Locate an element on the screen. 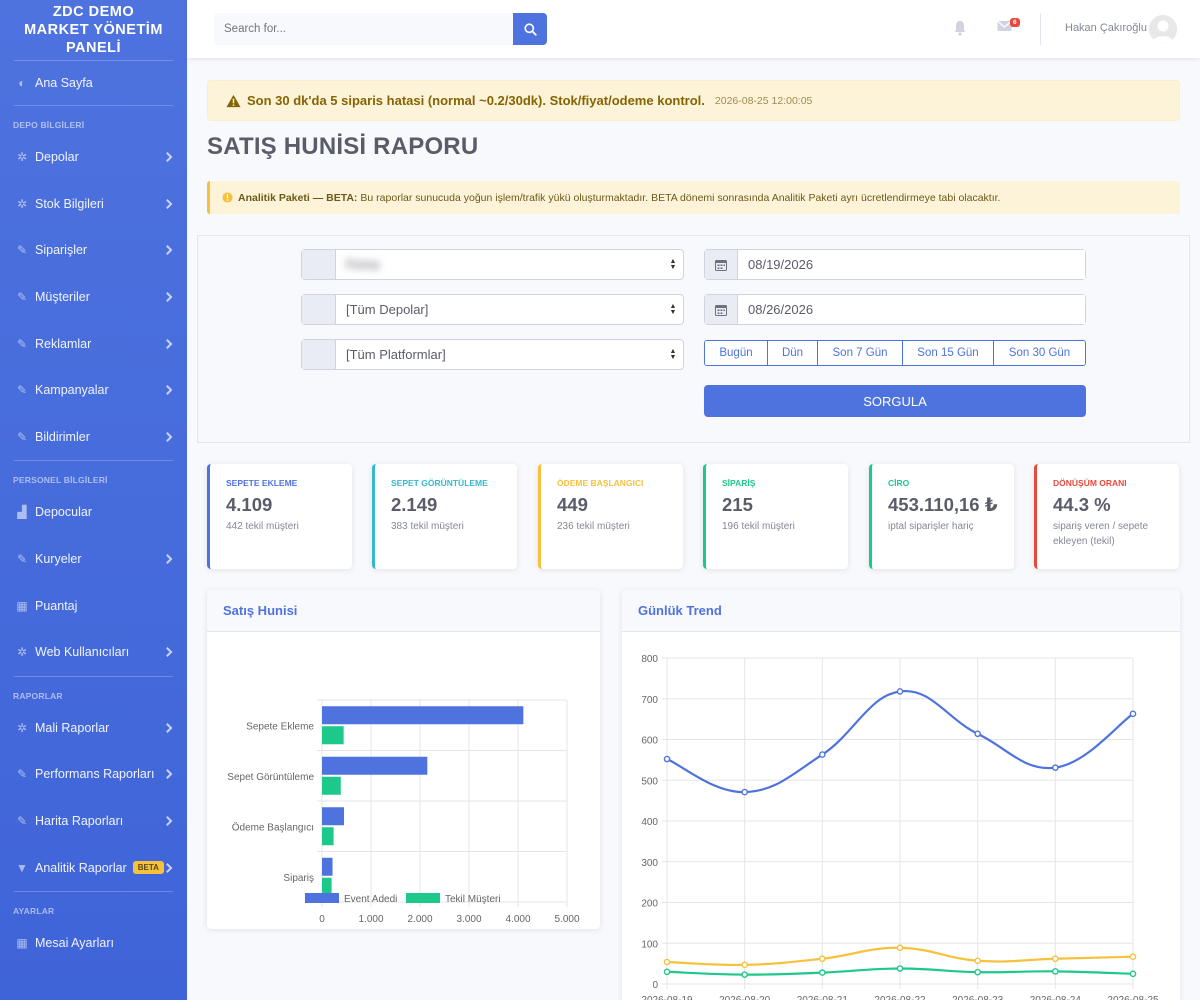 This screenshot has height=1000, width=1200. gear-icon: ✲ is located at coordinates (22, 652).